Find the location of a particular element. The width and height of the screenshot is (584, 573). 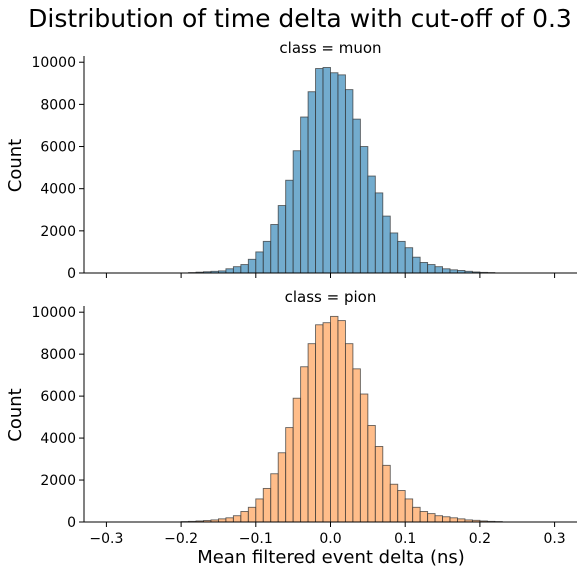

x-tick-label: −0.1 is located at coordinates (256, 539).